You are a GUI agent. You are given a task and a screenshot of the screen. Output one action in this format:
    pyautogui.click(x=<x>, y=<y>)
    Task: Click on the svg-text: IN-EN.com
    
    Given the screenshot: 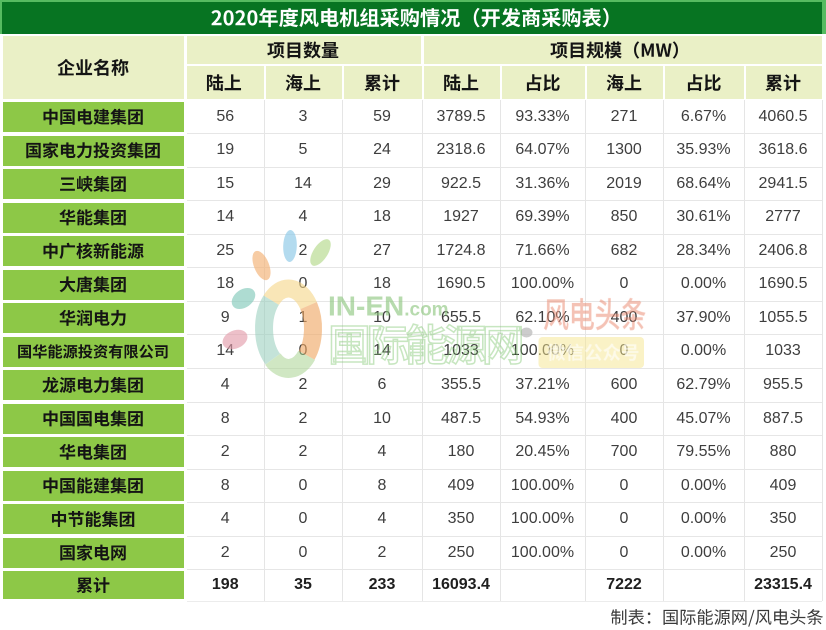 What is the action you would take?
    pyautogui.click(x=388, y=306)
    